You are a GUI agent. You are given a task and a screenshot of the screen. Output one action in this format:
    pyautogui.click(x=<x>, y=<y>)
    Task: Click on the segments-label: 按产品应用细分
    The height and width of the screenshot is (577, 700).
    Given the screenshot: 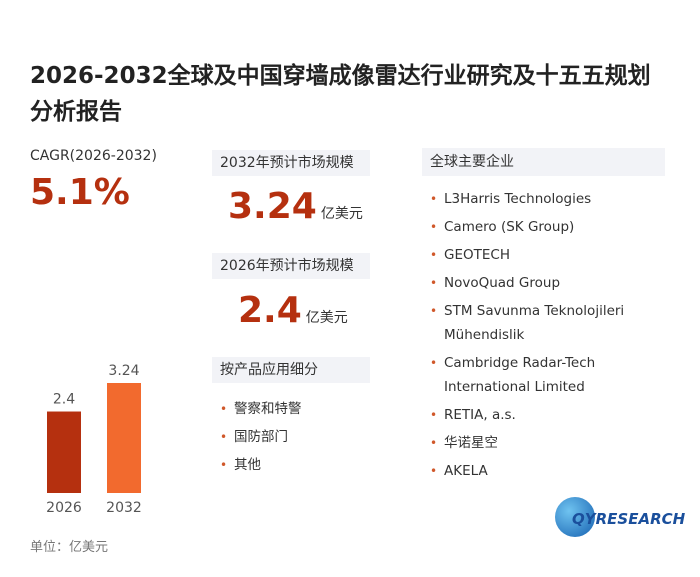 What is the action you would take?
    pyautogui.click(x=291, y=370)
    